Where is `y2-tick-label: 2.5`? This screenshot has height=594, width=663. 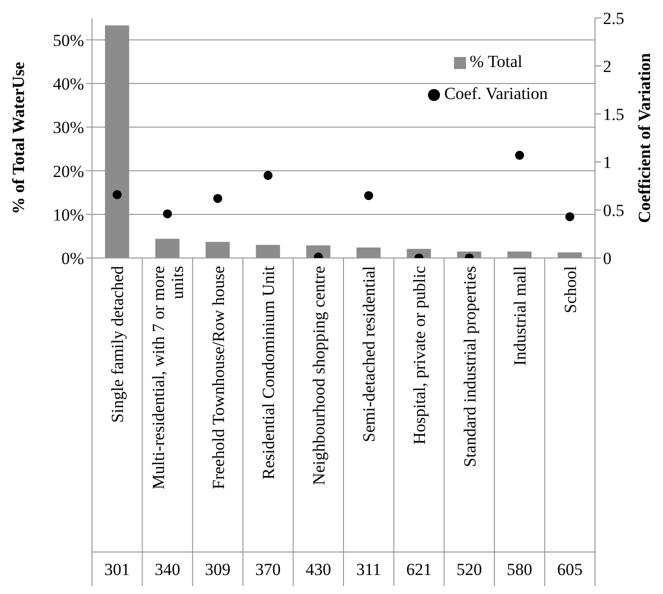 y2-tick-label: 2.5 is located at coordinates (613, 18).